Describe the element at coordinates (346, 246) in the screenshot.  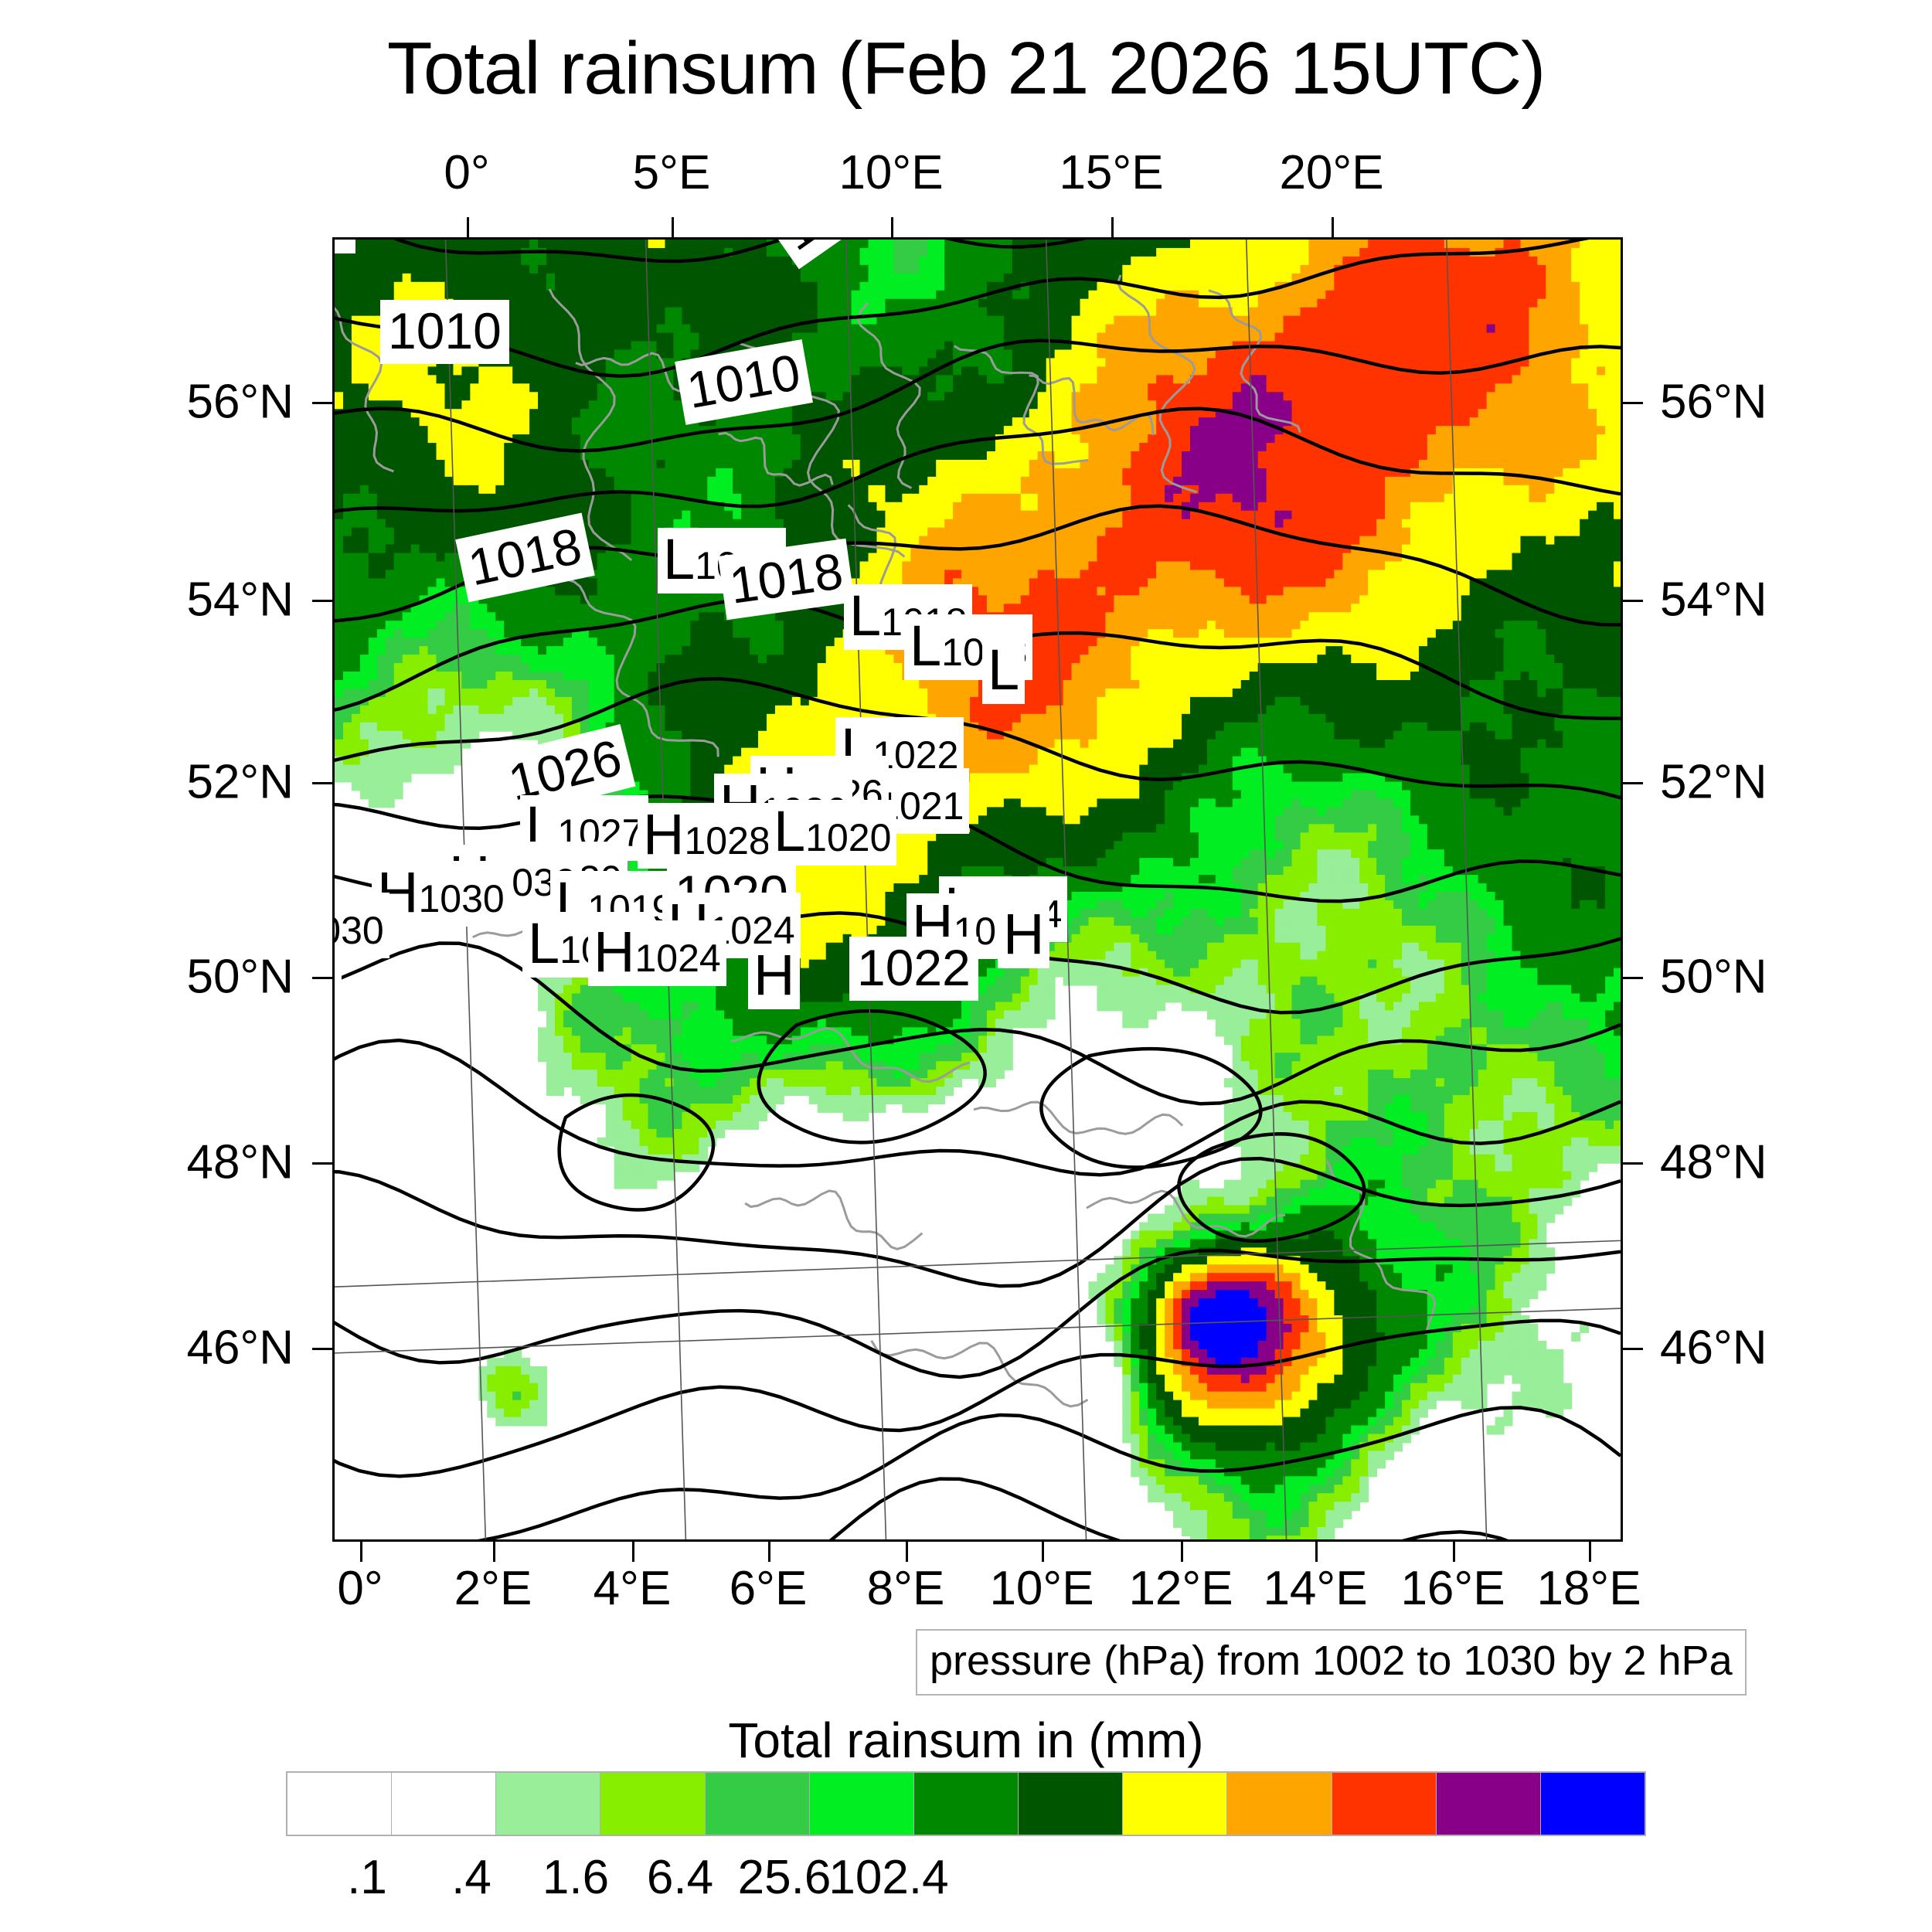
I see `low-center-1003-0: L1003` at that location.